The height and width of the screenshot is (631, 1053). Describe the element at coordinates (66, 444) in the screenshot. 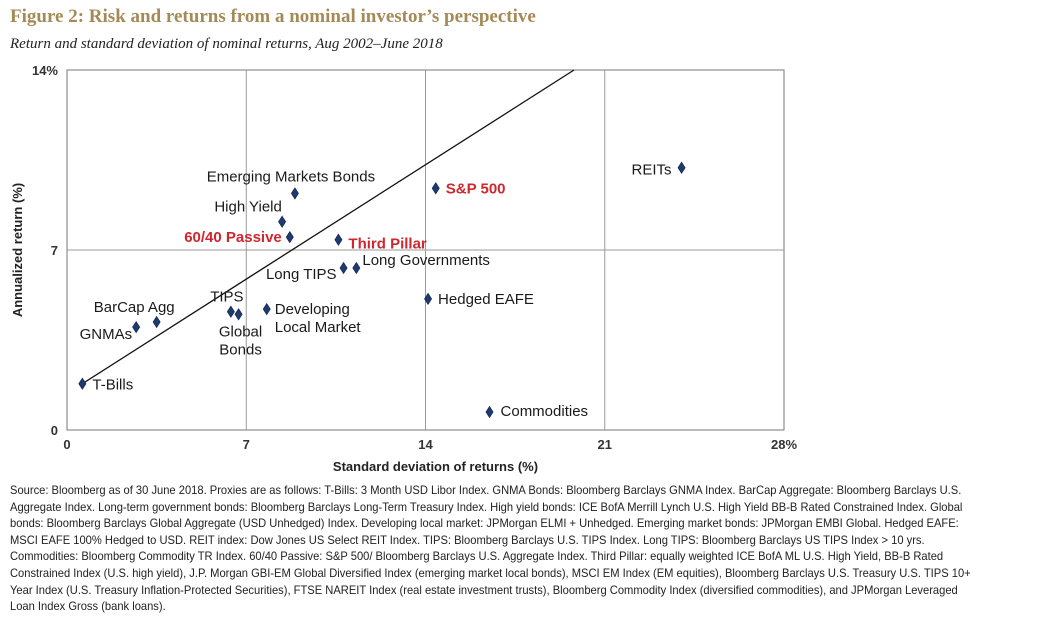

I see `x-tick-label: 0` at that location.